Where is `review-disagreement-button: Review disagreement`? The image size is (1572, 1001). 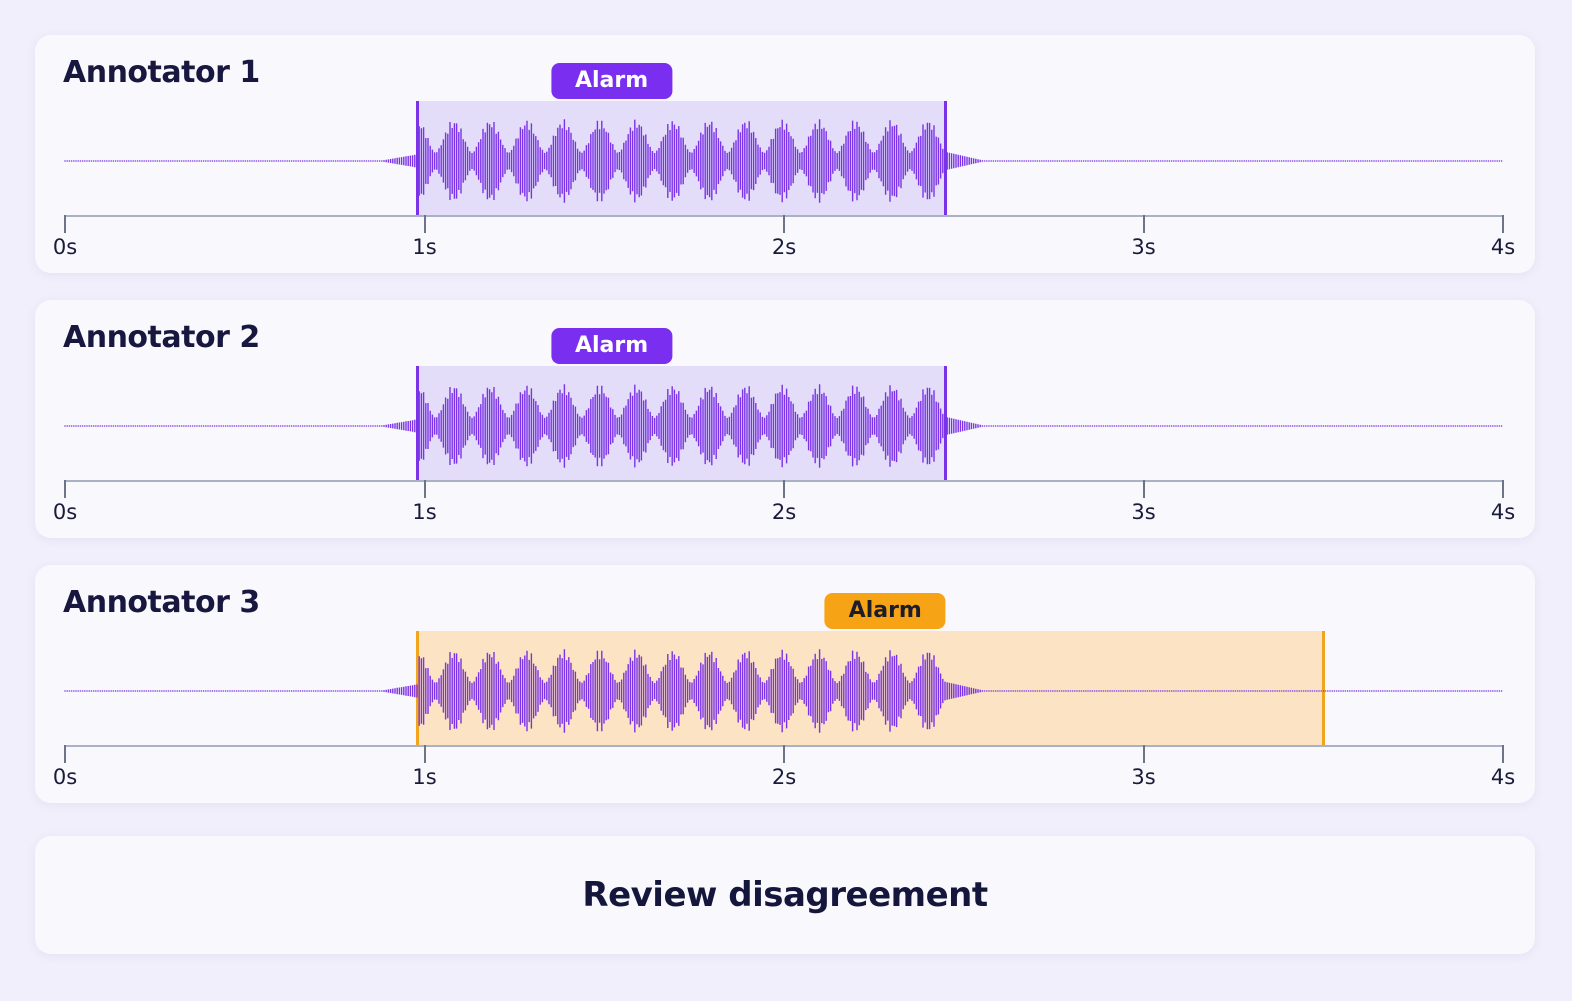
review-disagreement-button: Review disagreement is located at coordinates (784, 895).